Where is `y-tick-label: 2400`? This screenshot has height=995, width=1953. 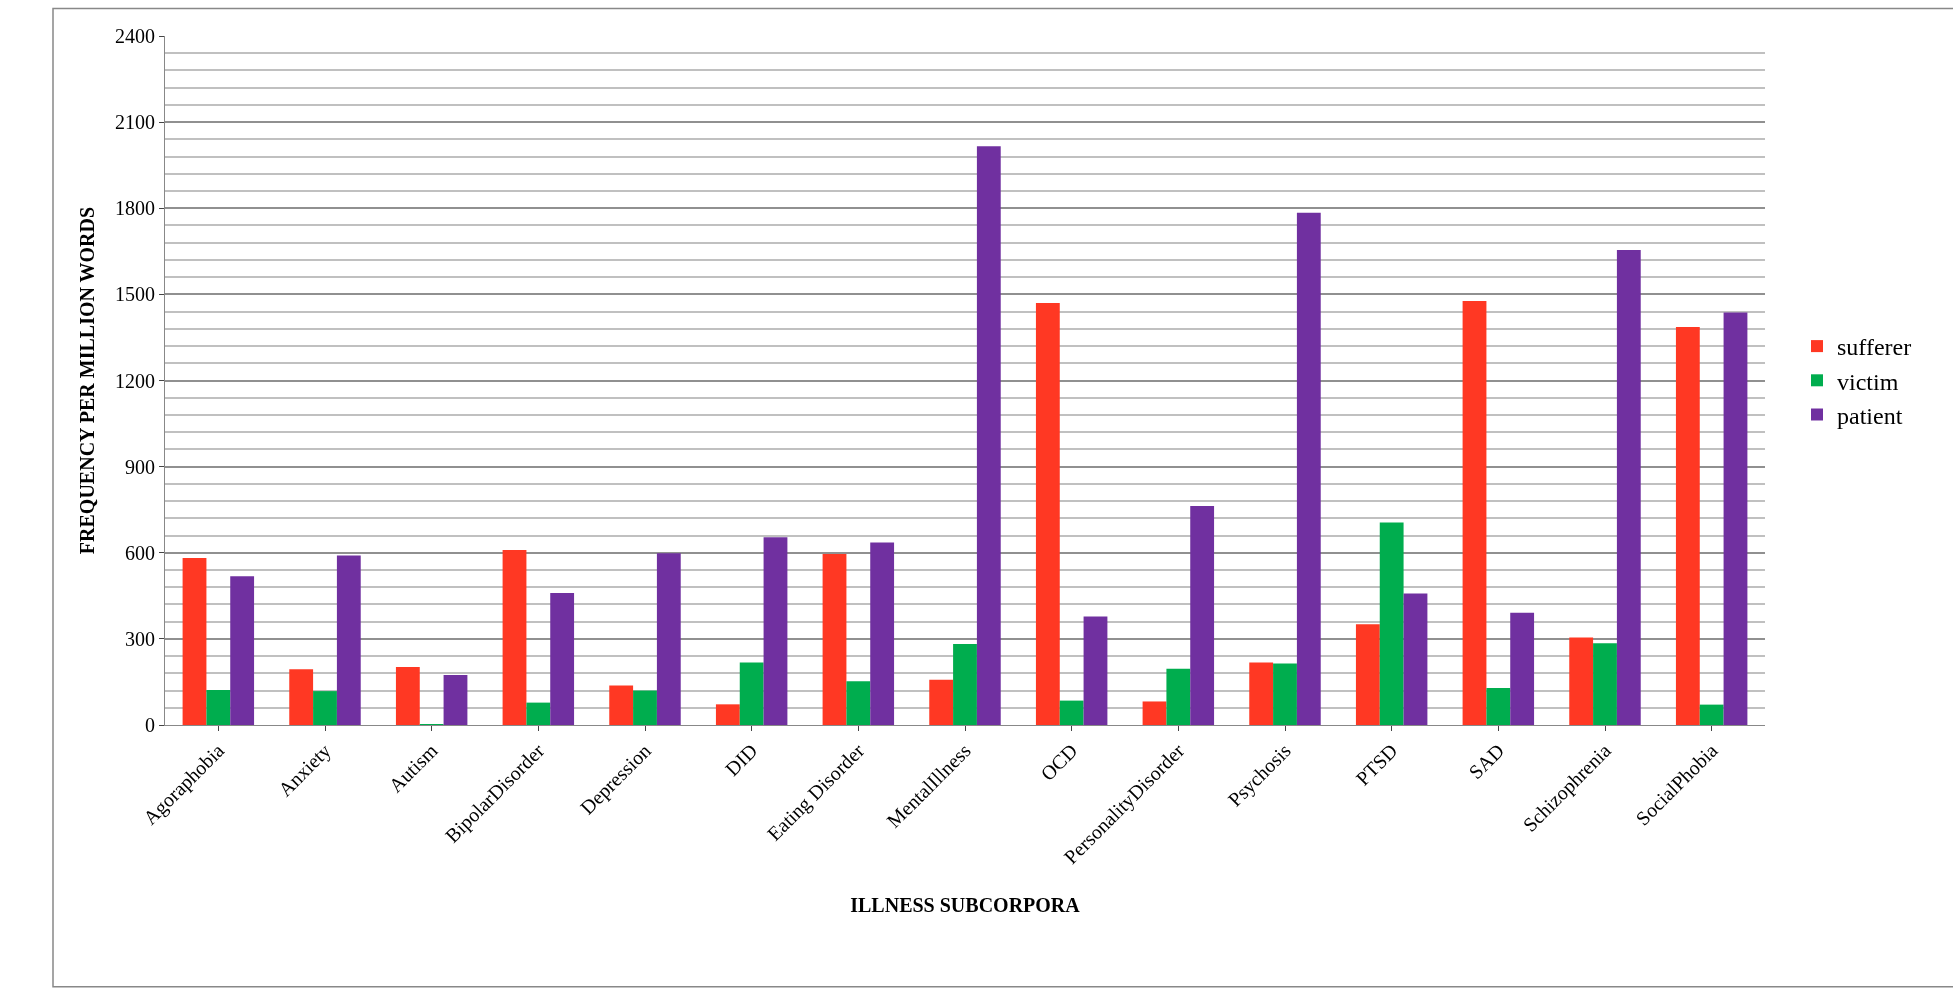
y-tick-label: 2400 is located at coordinates (135, 36).